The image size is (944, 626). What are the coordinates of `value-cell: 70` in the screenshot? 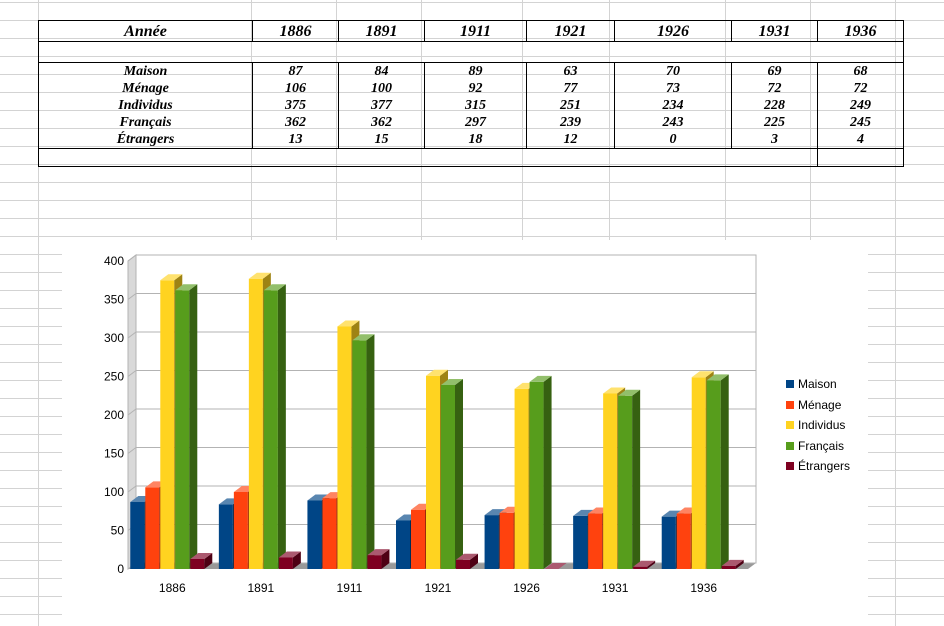 It's located at (673, 71).